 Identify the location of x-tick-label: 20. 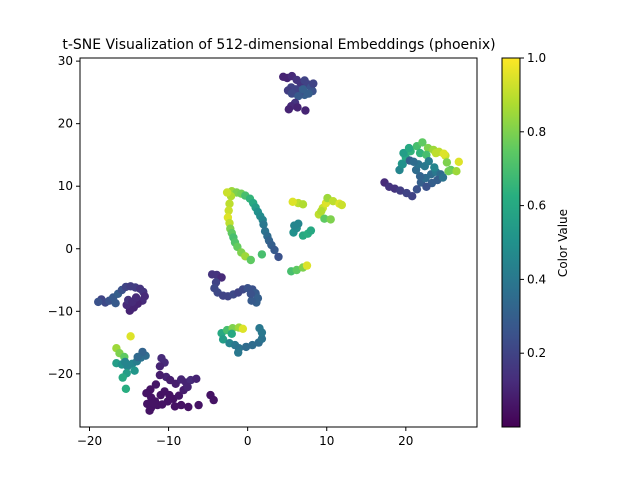
(405, 441).